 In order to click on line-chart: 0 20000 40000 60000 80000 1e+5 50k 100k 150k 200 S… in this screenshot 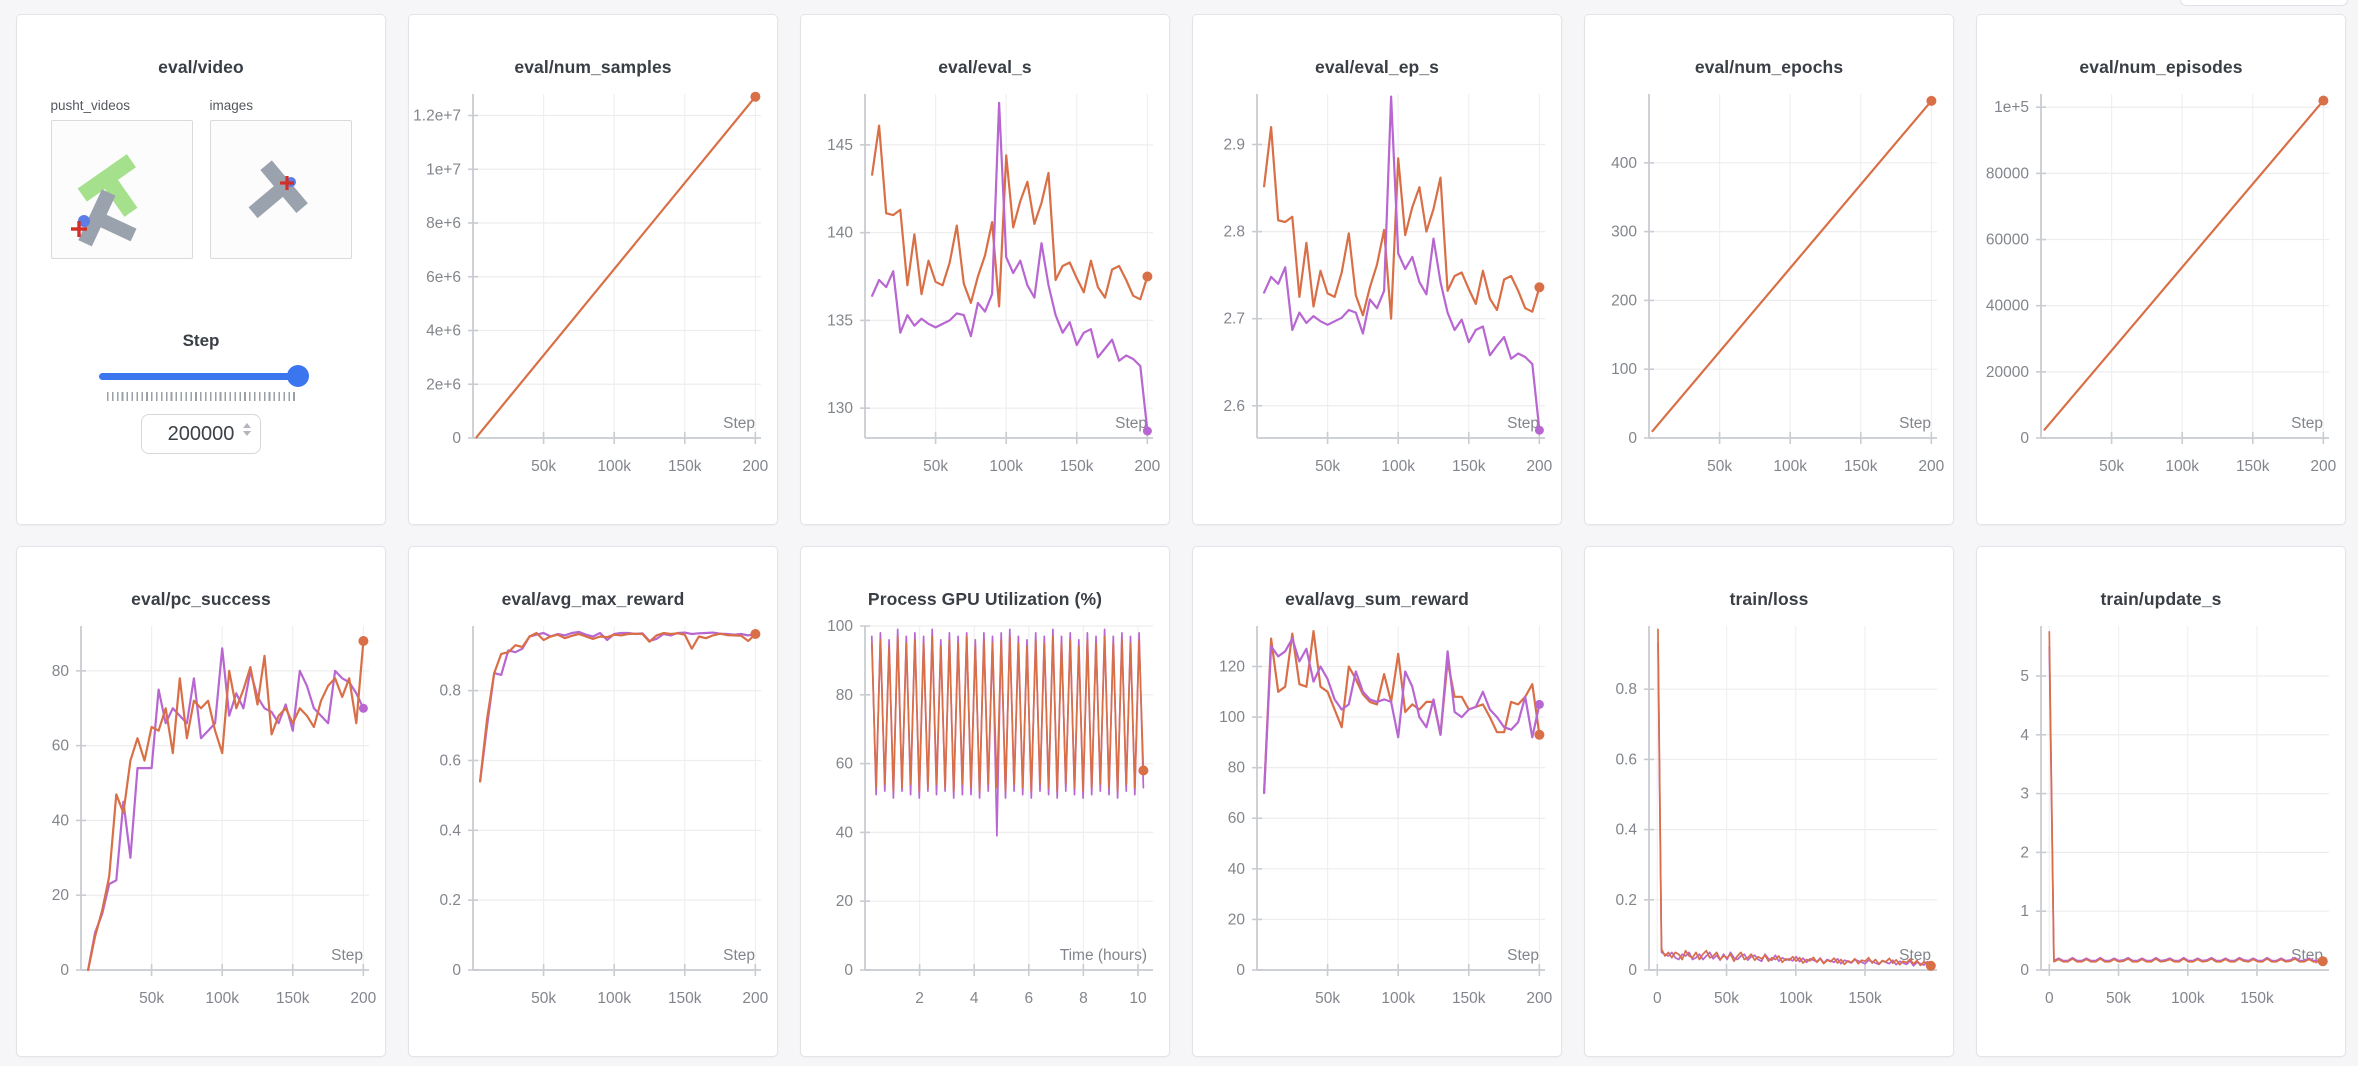, I will do `click(2161, 294)`.